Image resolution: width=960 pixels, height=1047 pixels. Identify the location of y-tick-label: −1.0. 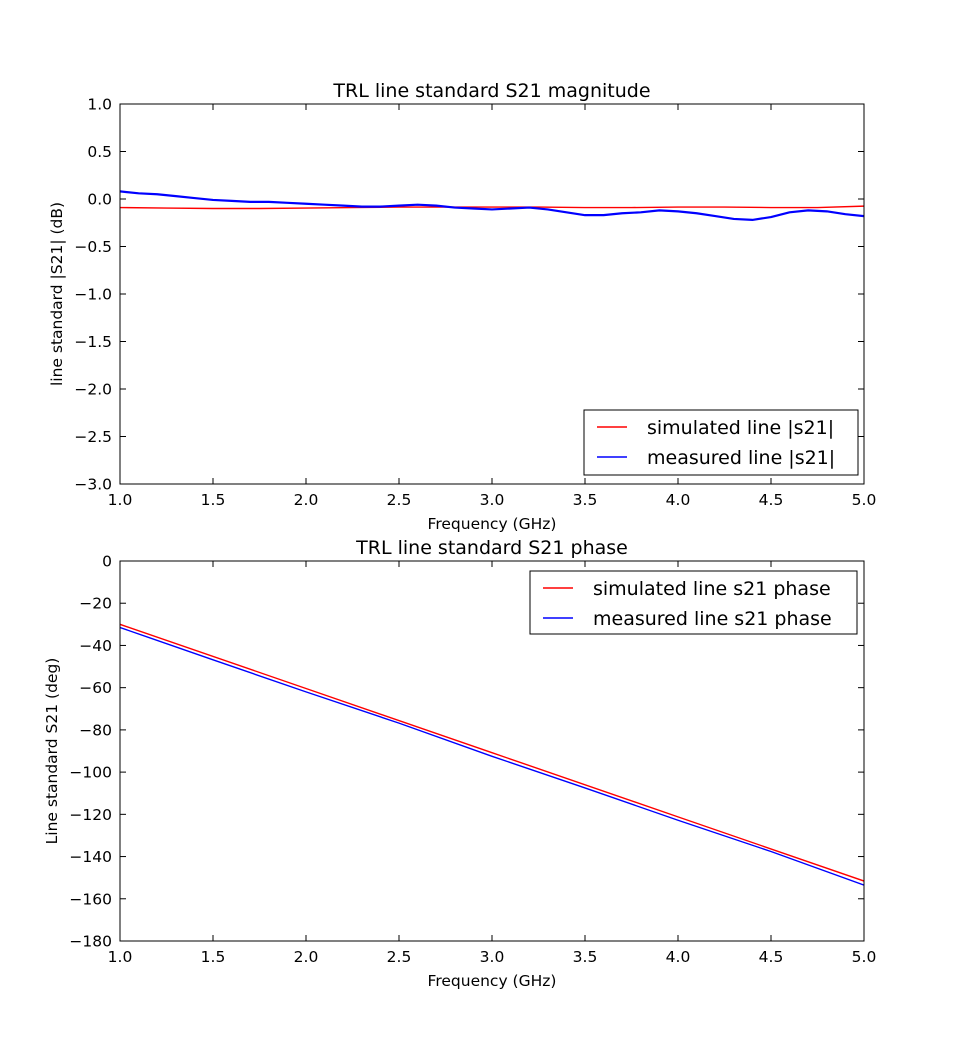
(93, 295).